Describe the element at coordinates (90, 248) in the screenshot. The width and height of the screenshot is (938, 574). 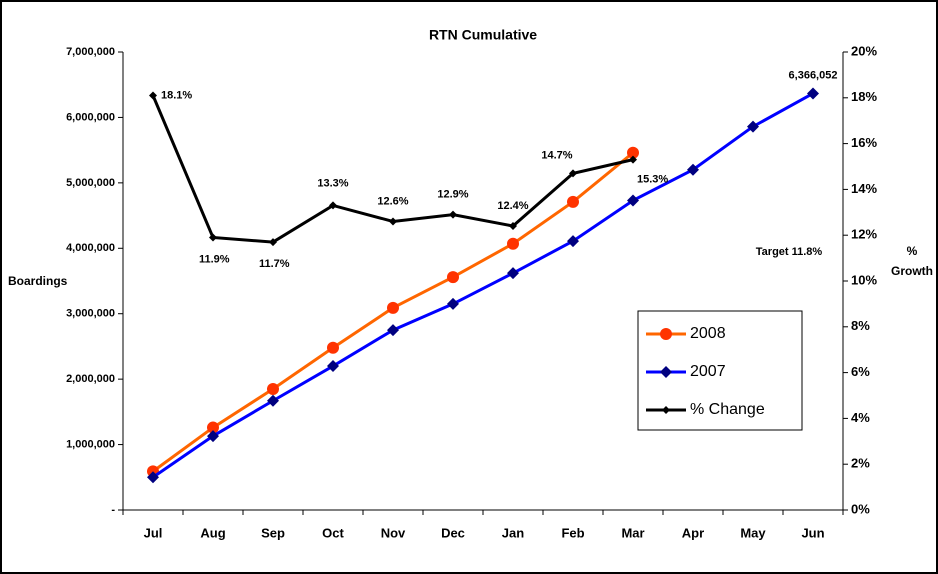
I see `y-tick-label: 4,000,000` at that location.